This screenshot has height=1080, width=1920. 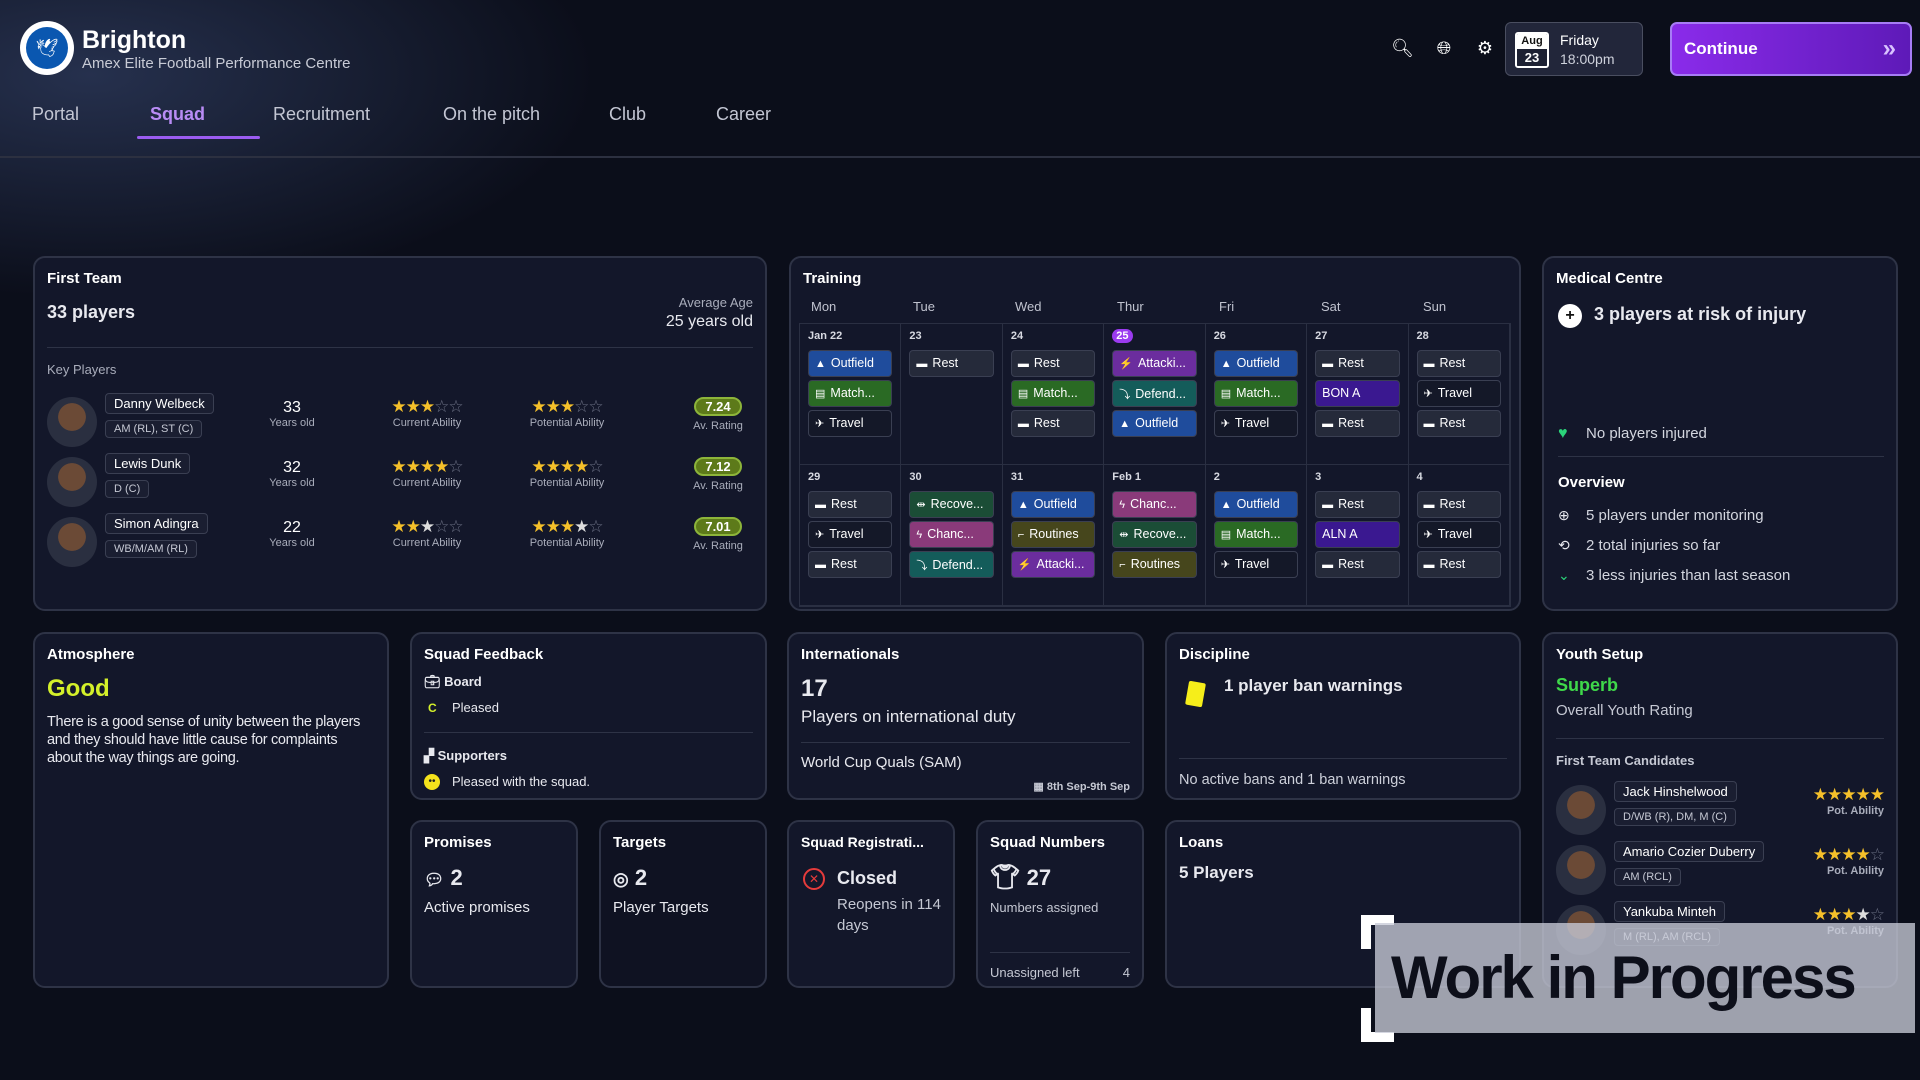 I want to click on training-day: 27 ▬ Rest BON A ▬ Rest, so click(x=1358, y=394).